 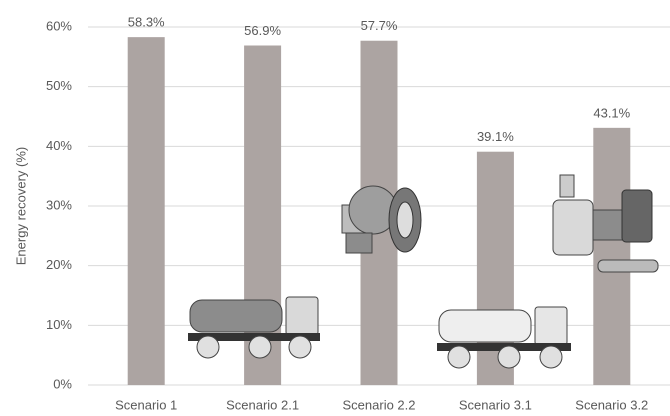 What do you see at coordinates (379, 404) in the screenshot?
I see `x-tick-label: Scenario 2.2` at bounding box center [379, 404].